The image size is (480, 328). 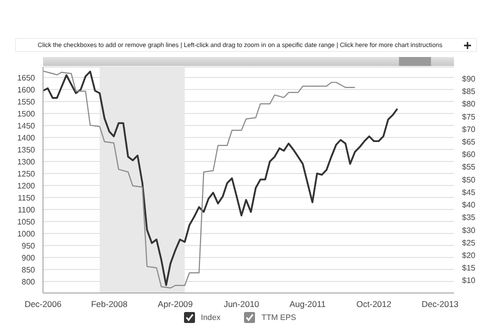 I want to click on y-tick-label: 1200, so click(x=26, y=185).